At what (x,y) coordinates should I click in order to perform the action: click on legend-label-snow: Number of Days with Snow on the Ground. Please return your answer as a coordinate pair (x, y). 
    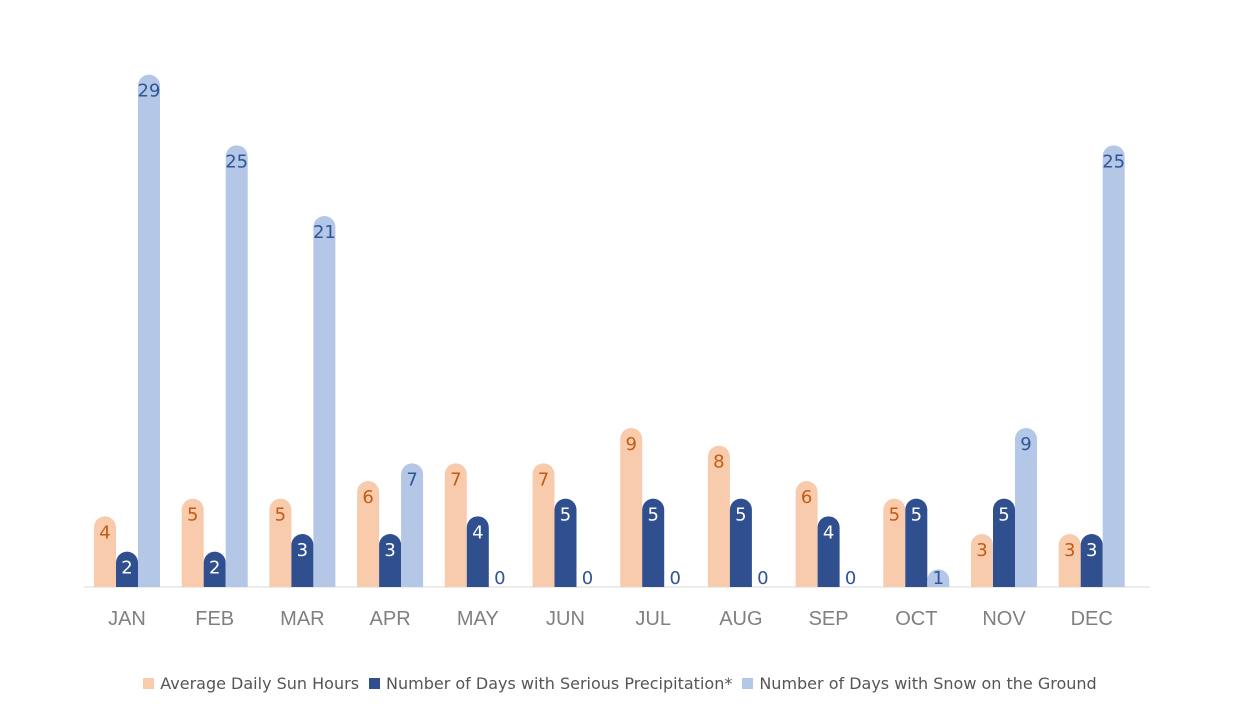
    Looking at the image, I should click on (928, 683).